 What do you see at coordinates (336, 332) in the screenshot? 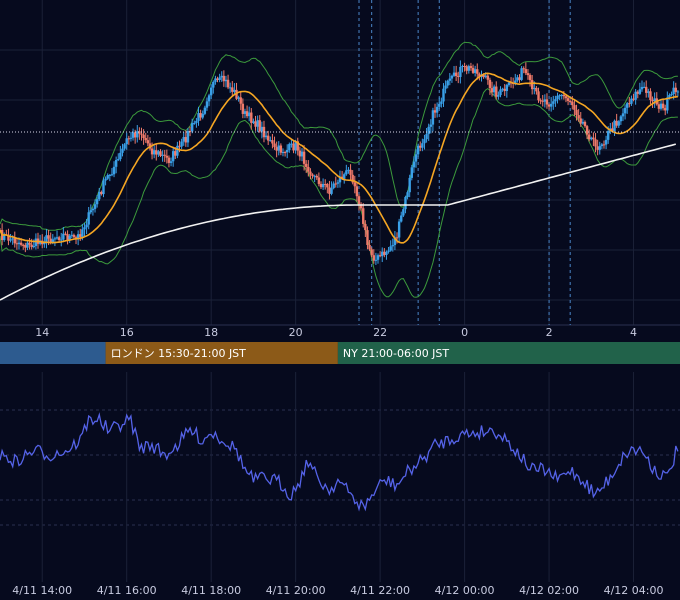
I see `x-axis-top: 14 16 18 20 22 0 2 4` at bounding box center [336, 332].